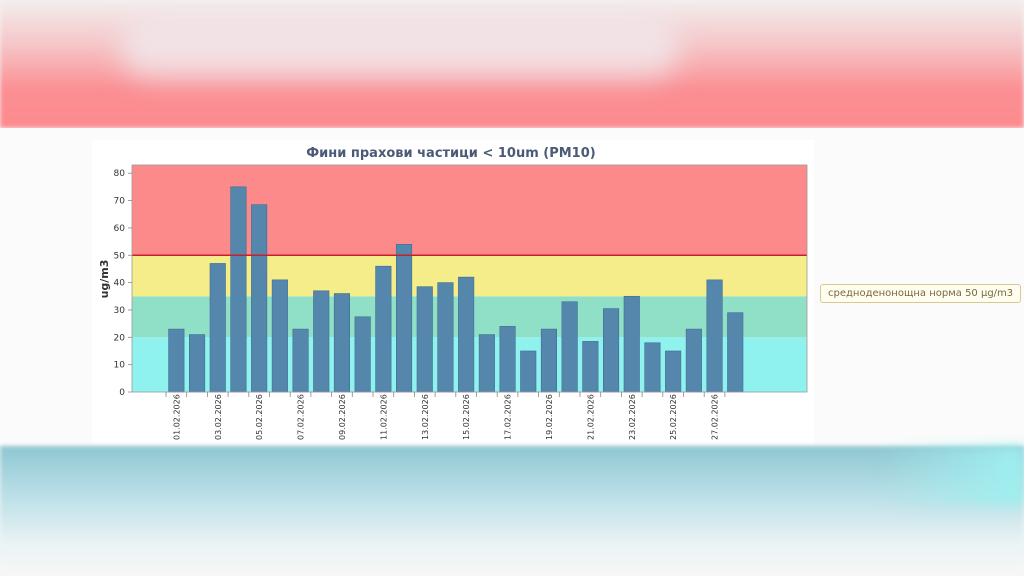 This screenshot has height=576, width=1024. Describe the element at coordinates (218, 417) in the screenshot. I see `x-tick-label: 03.02.2026` at that location.